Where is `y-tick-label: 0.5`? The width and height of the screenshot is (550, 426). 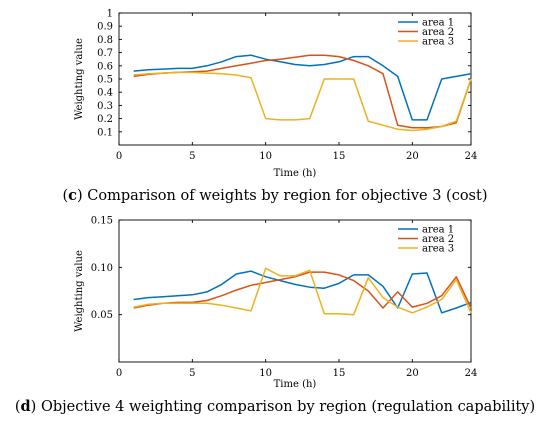
y-tick-label: 0.5 is located at coordinates (105, 80).